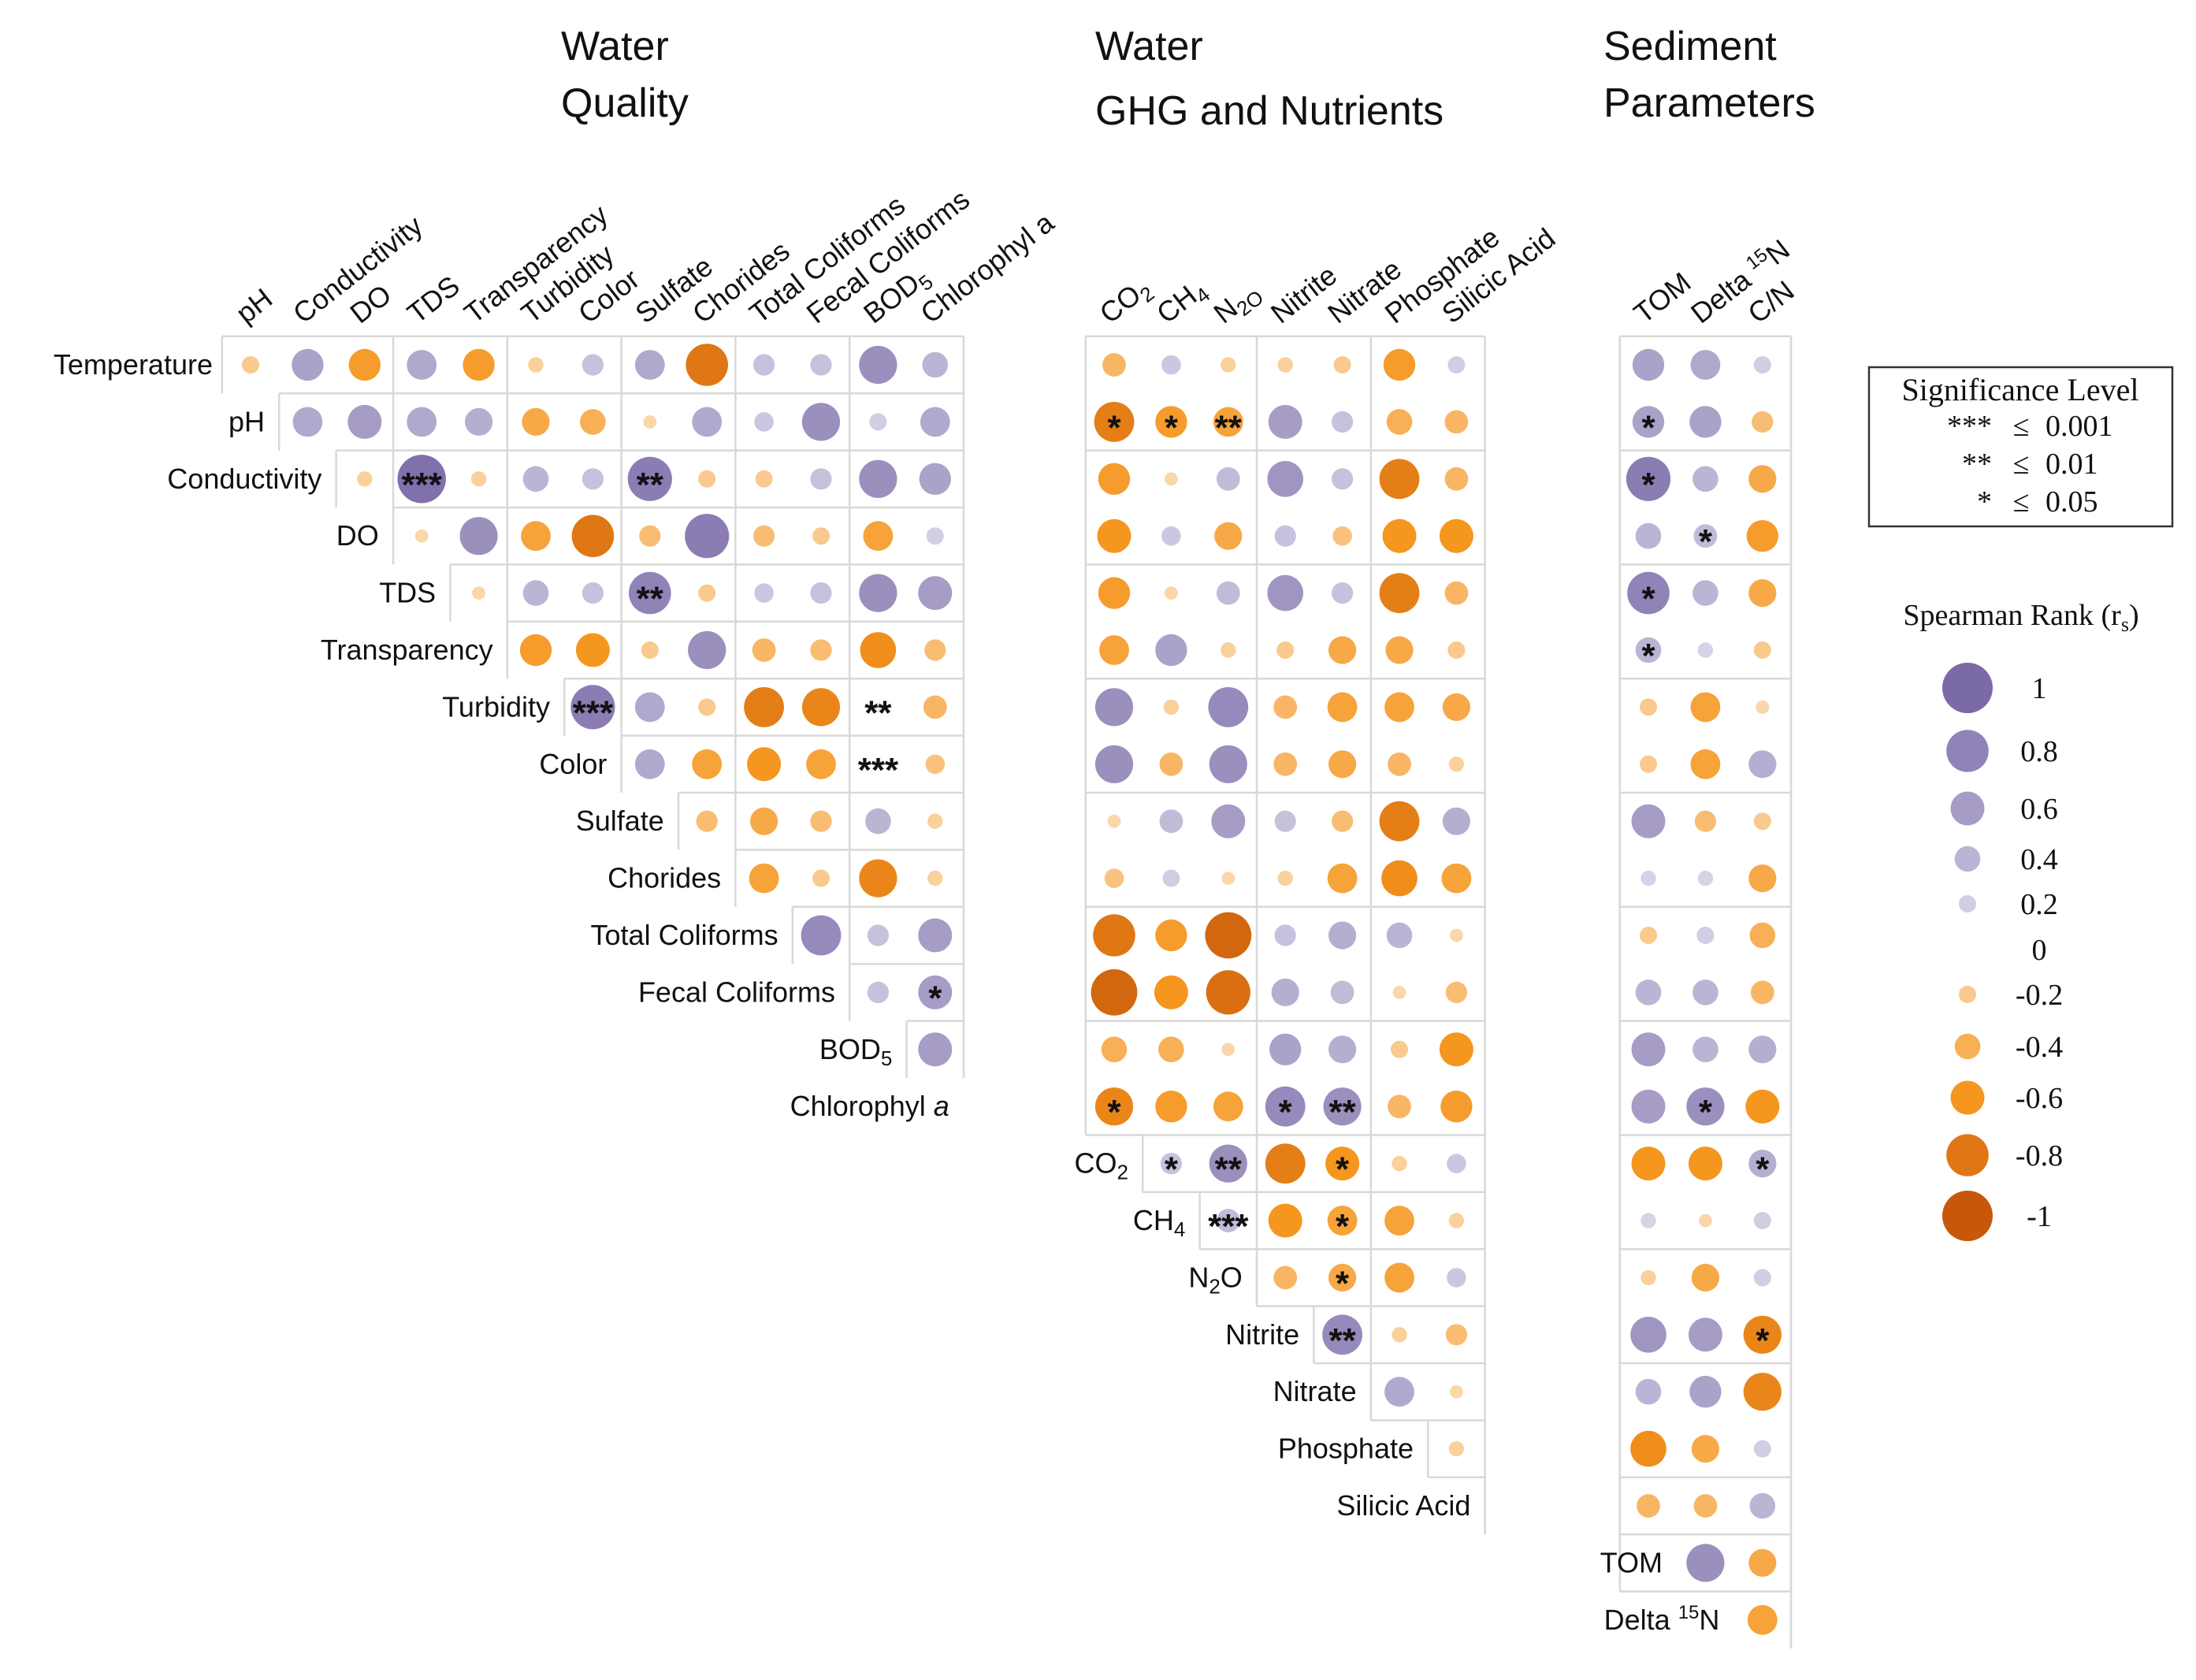  Describe the element at coordinates (535, 593) in the screenshot. I see `wq-cell-tds-turbidity-circle` at that location.